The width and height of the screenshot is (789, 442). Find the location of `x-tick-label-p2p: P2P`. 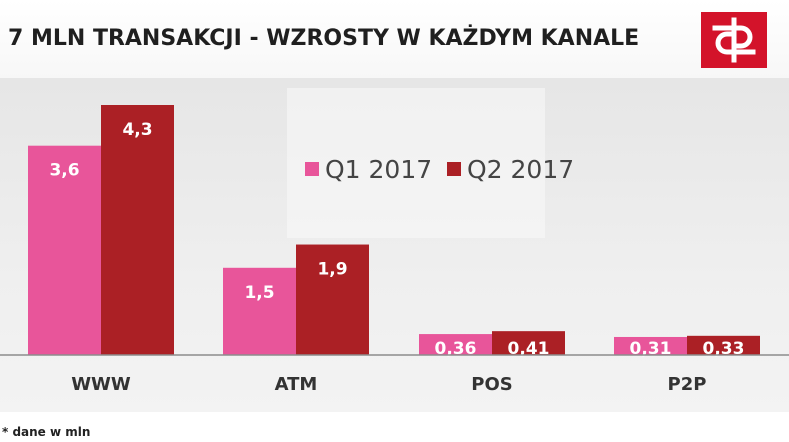

x-tick-label-p2p: P2P is located at coordinates (687, 384).